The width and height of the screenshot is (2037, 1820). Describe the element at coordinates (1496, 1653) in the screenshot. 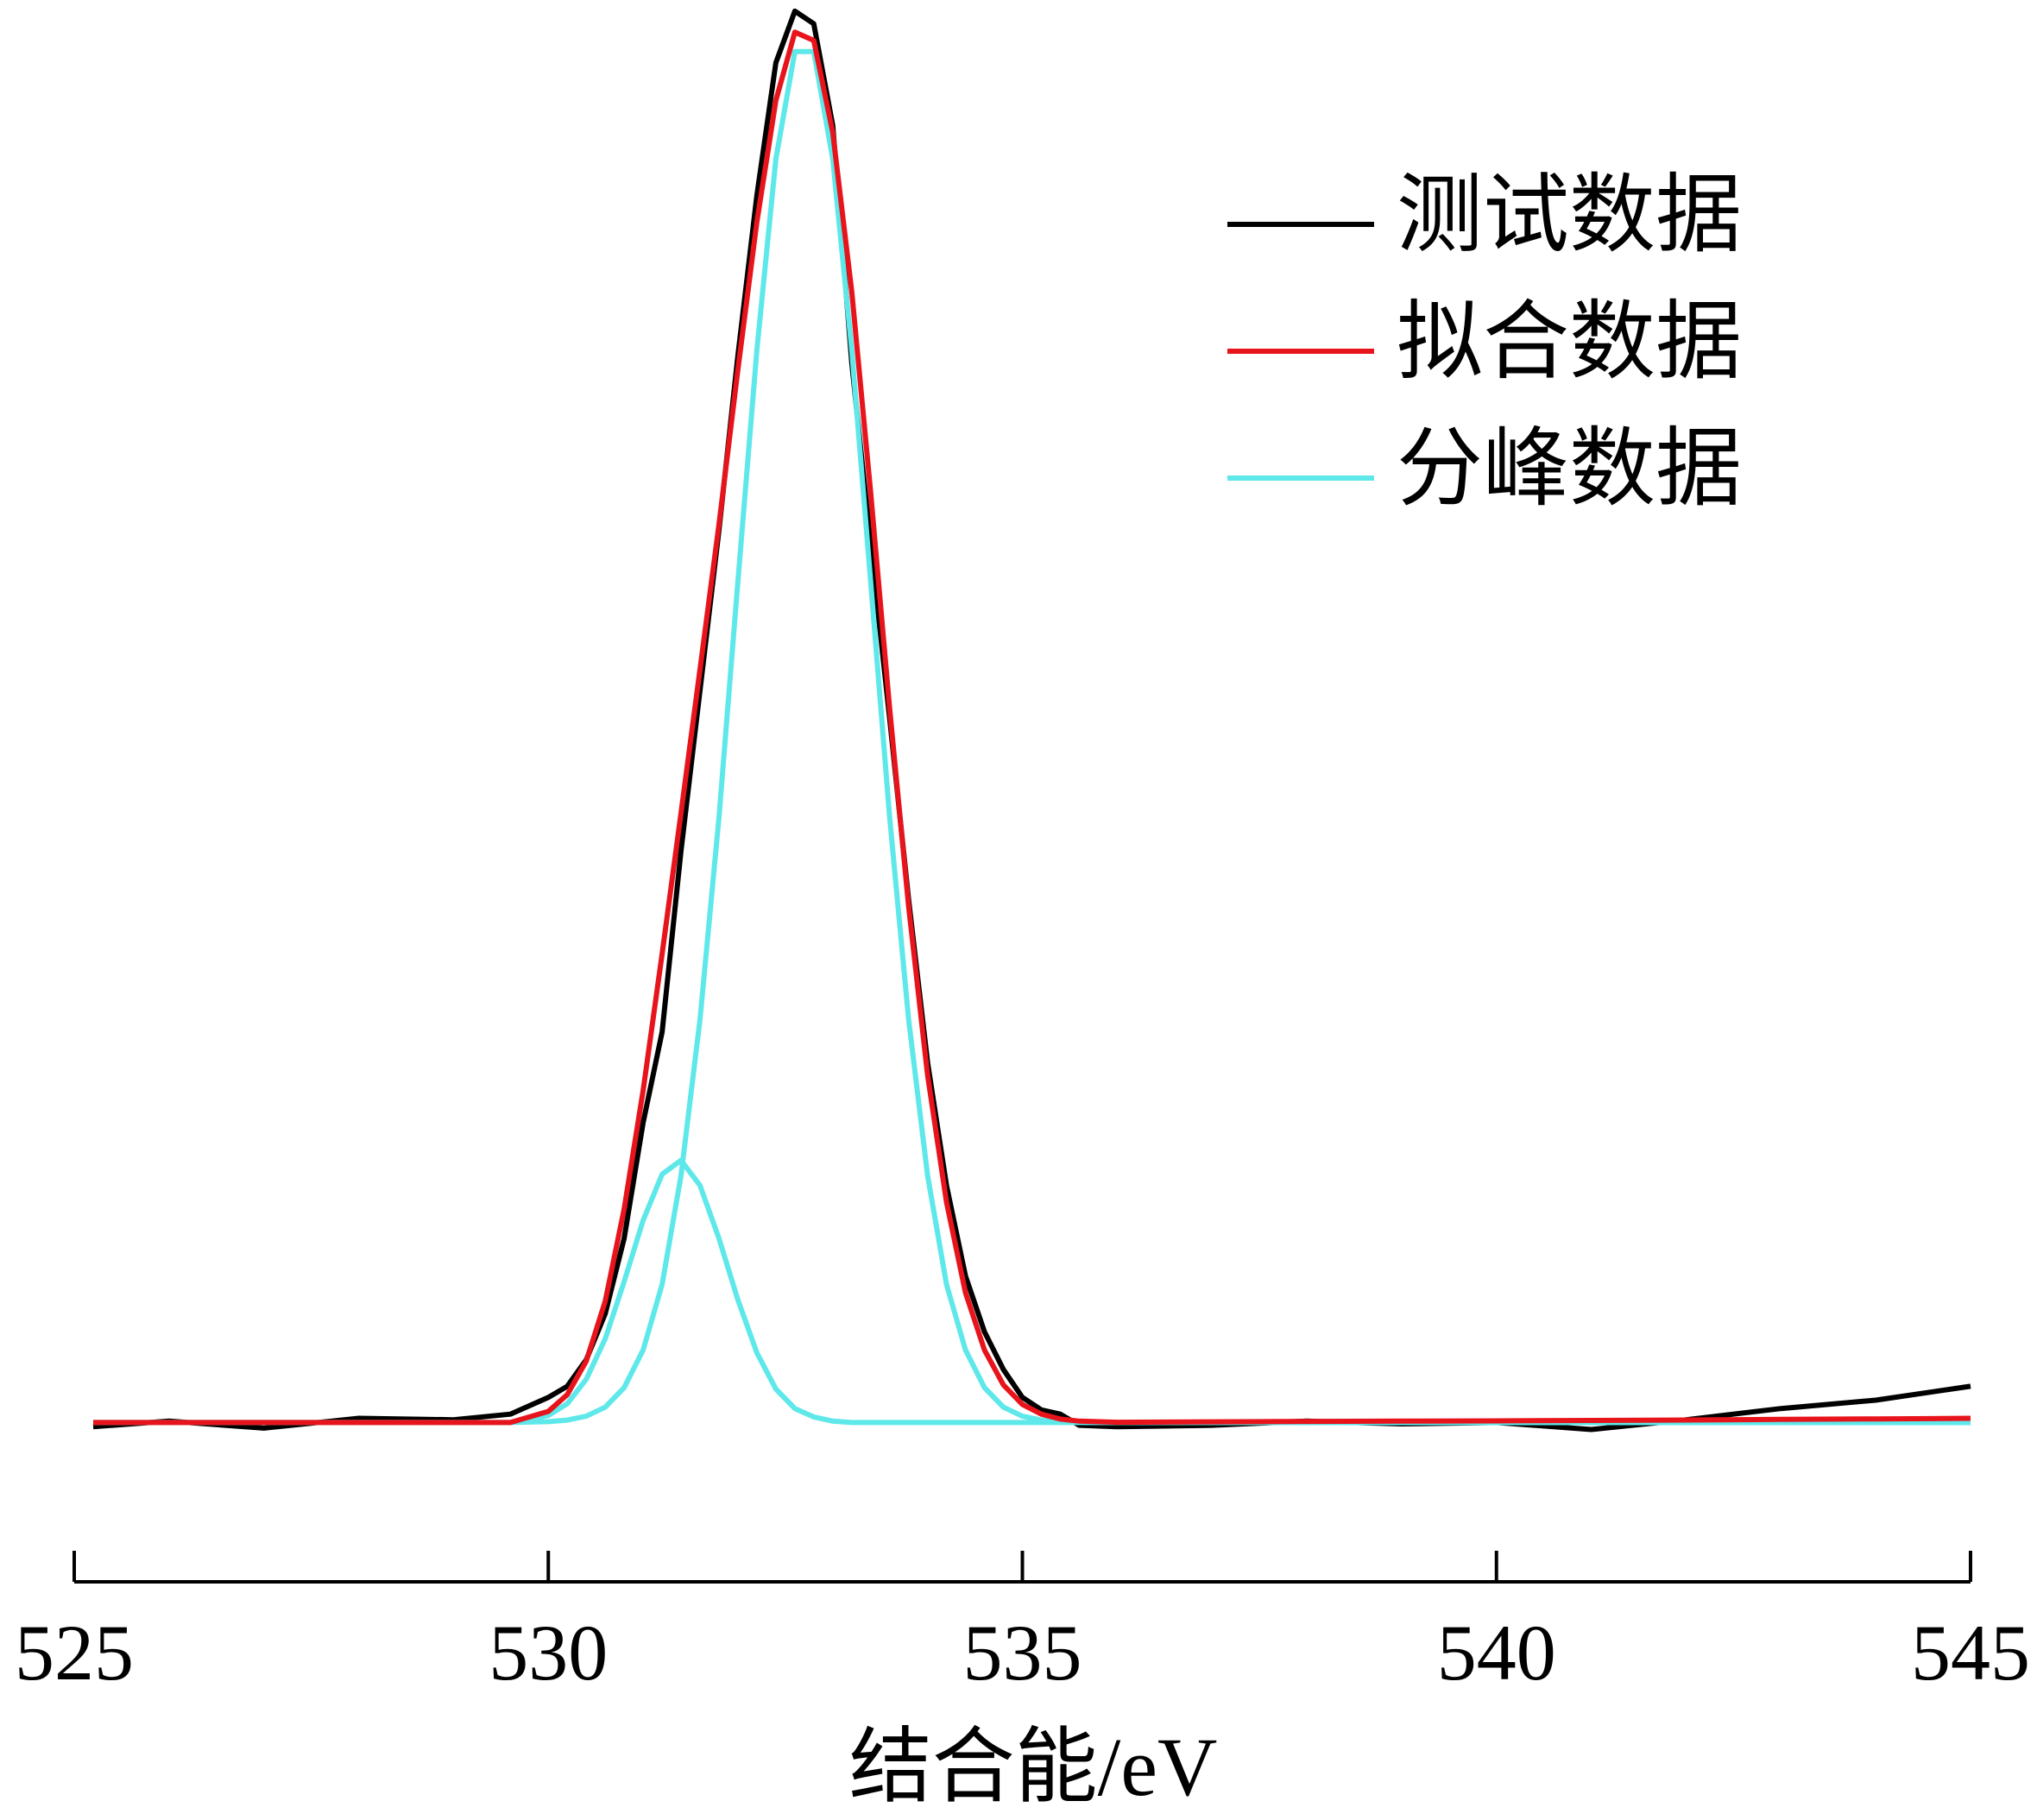

I see `x-tick-label: 540` at that location.